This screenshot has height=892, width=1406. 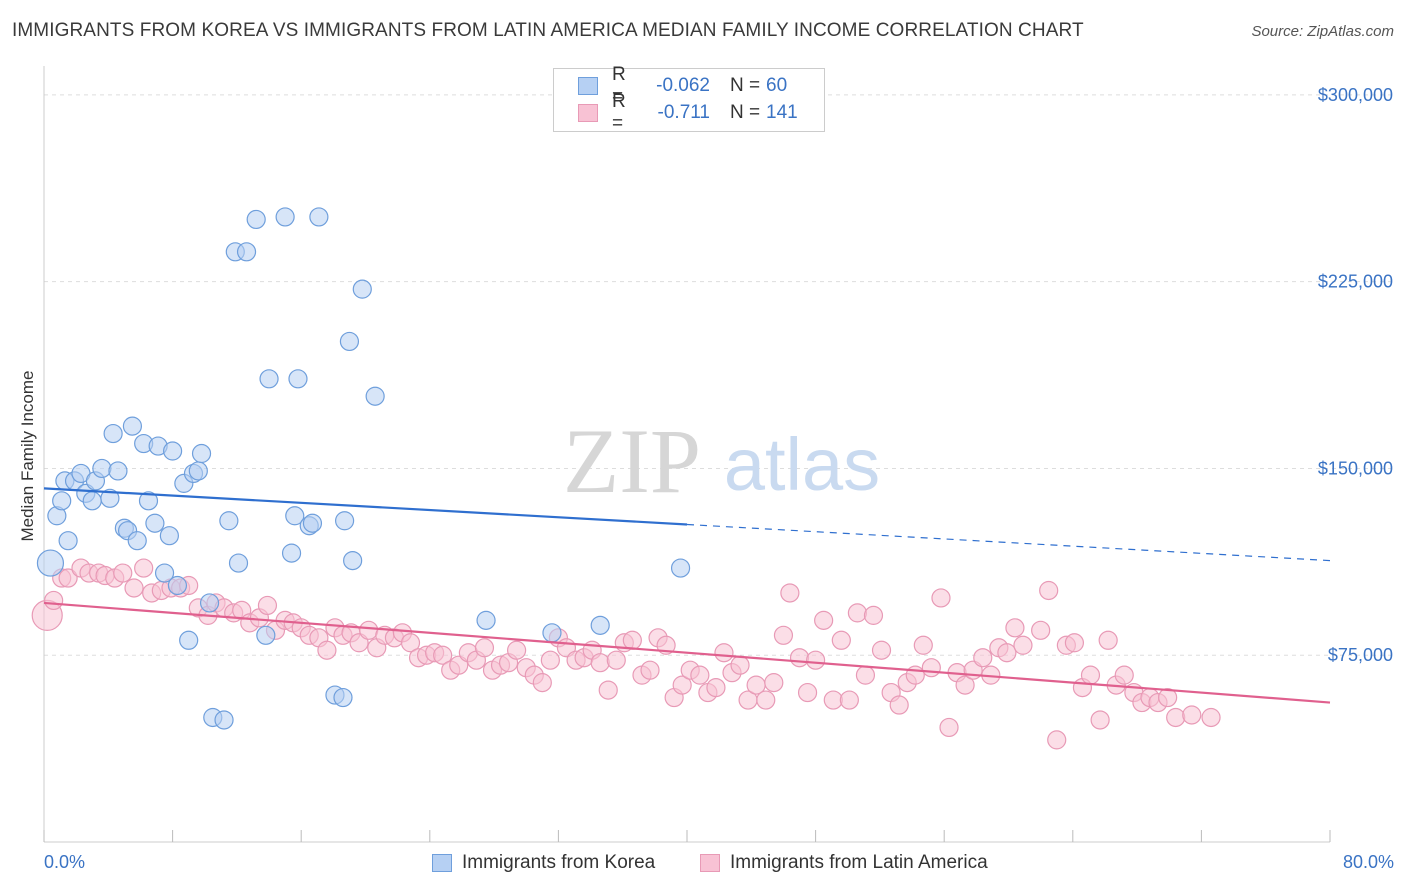 I want to click on watermark: ZIP atlas, so click(x=721, y=461).